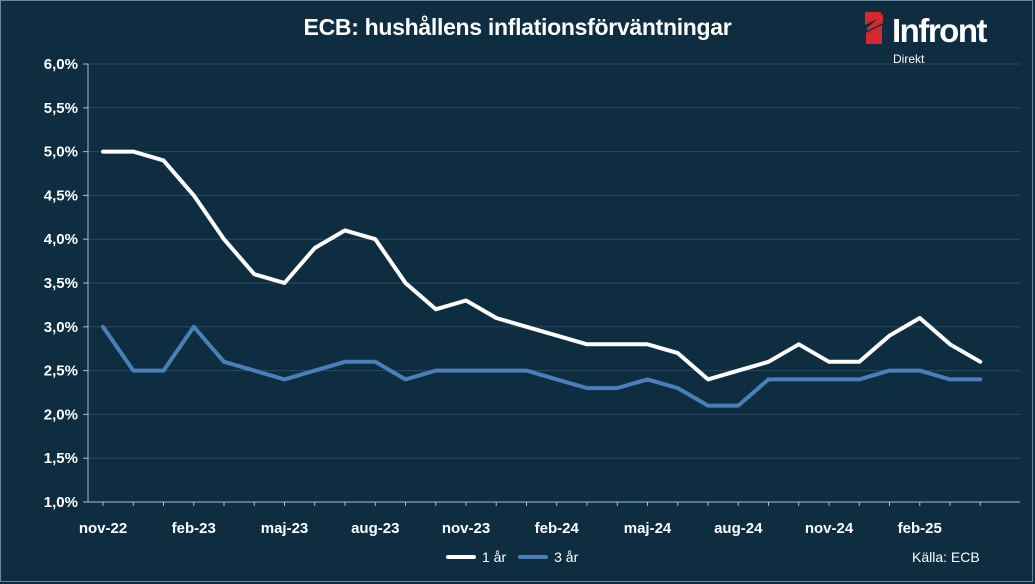 This screenshot has height=584, width=1035. I want to click on x-tick-label: feb-23, so click(194, 528).